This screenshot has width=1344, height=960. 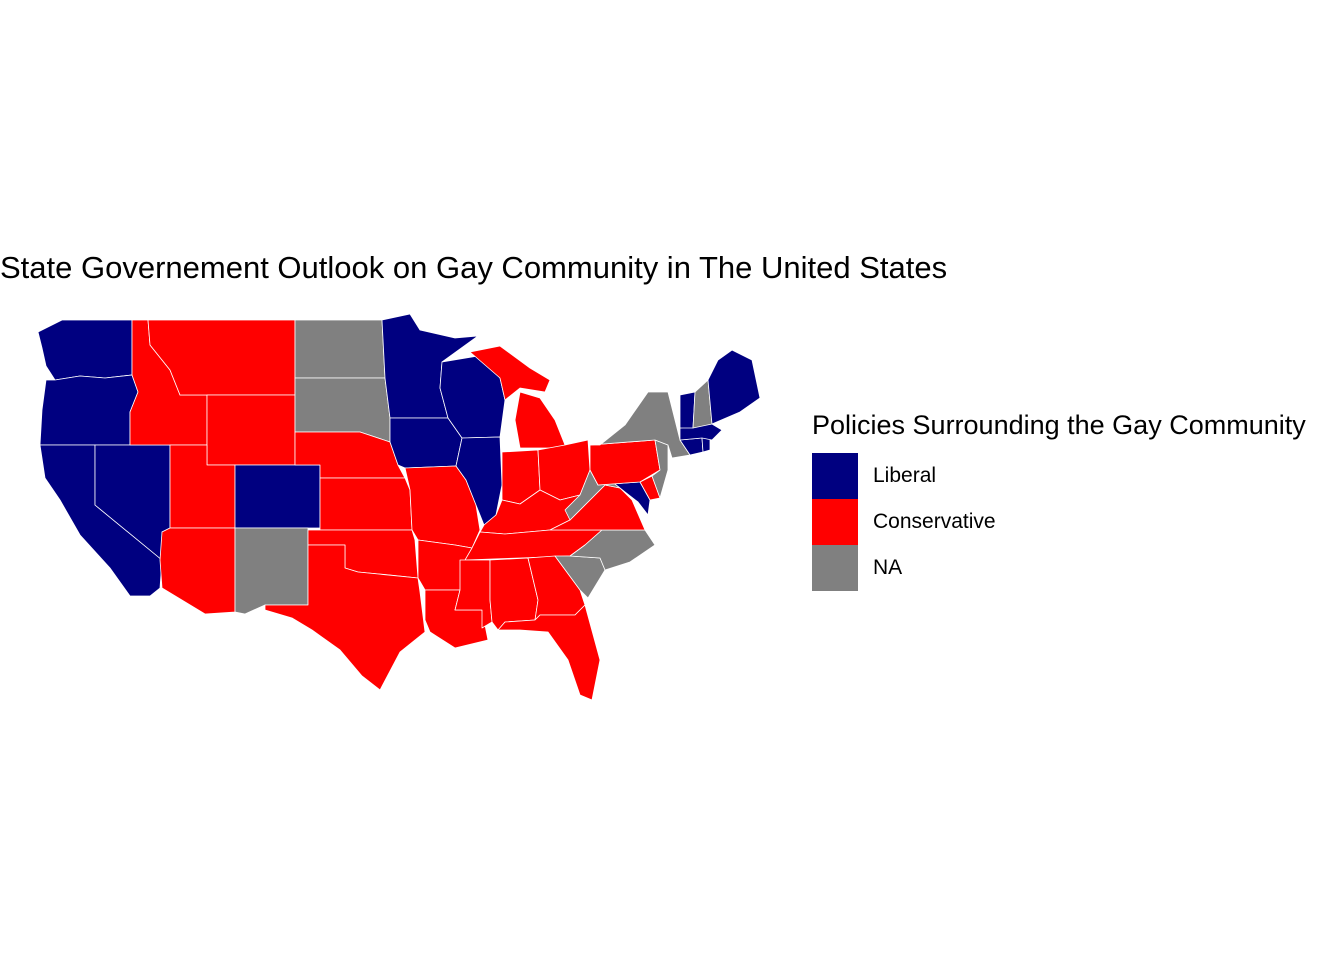 I want to click on legend-item-conservative: Conservative, so click(x=1059, y=522).